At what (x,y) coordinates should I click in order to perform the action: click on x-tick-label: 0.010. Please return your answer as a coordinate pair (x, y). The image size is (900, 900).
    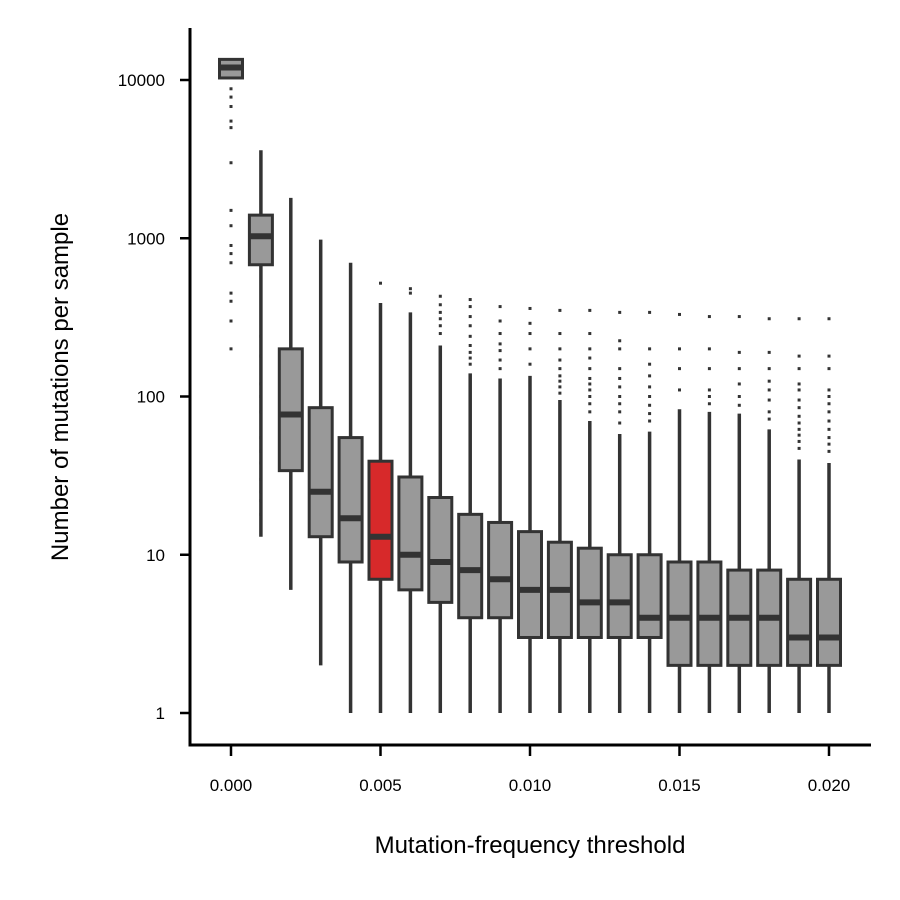
    Looking at the image, I should click on (530, 785).